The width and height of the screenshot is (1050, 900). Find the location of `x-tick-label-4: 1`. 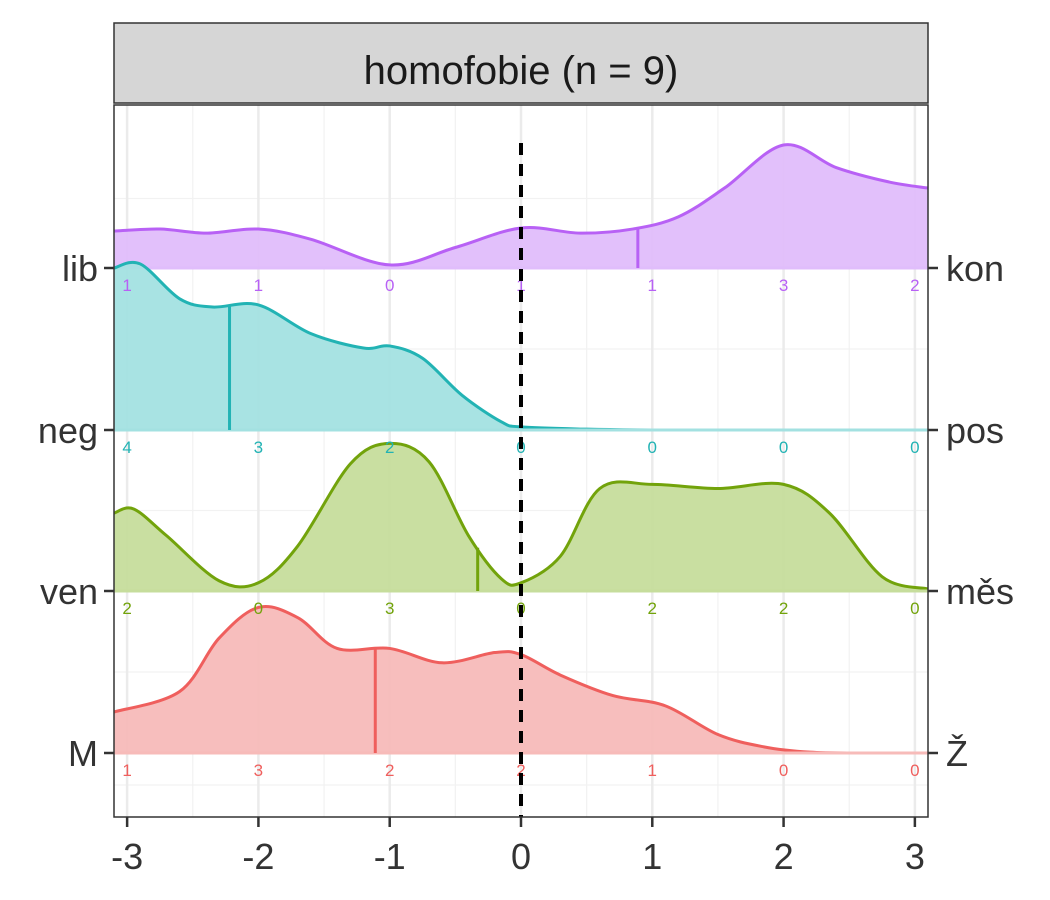

x-tick-label-4: 1 is located at coordinates (652, 856).